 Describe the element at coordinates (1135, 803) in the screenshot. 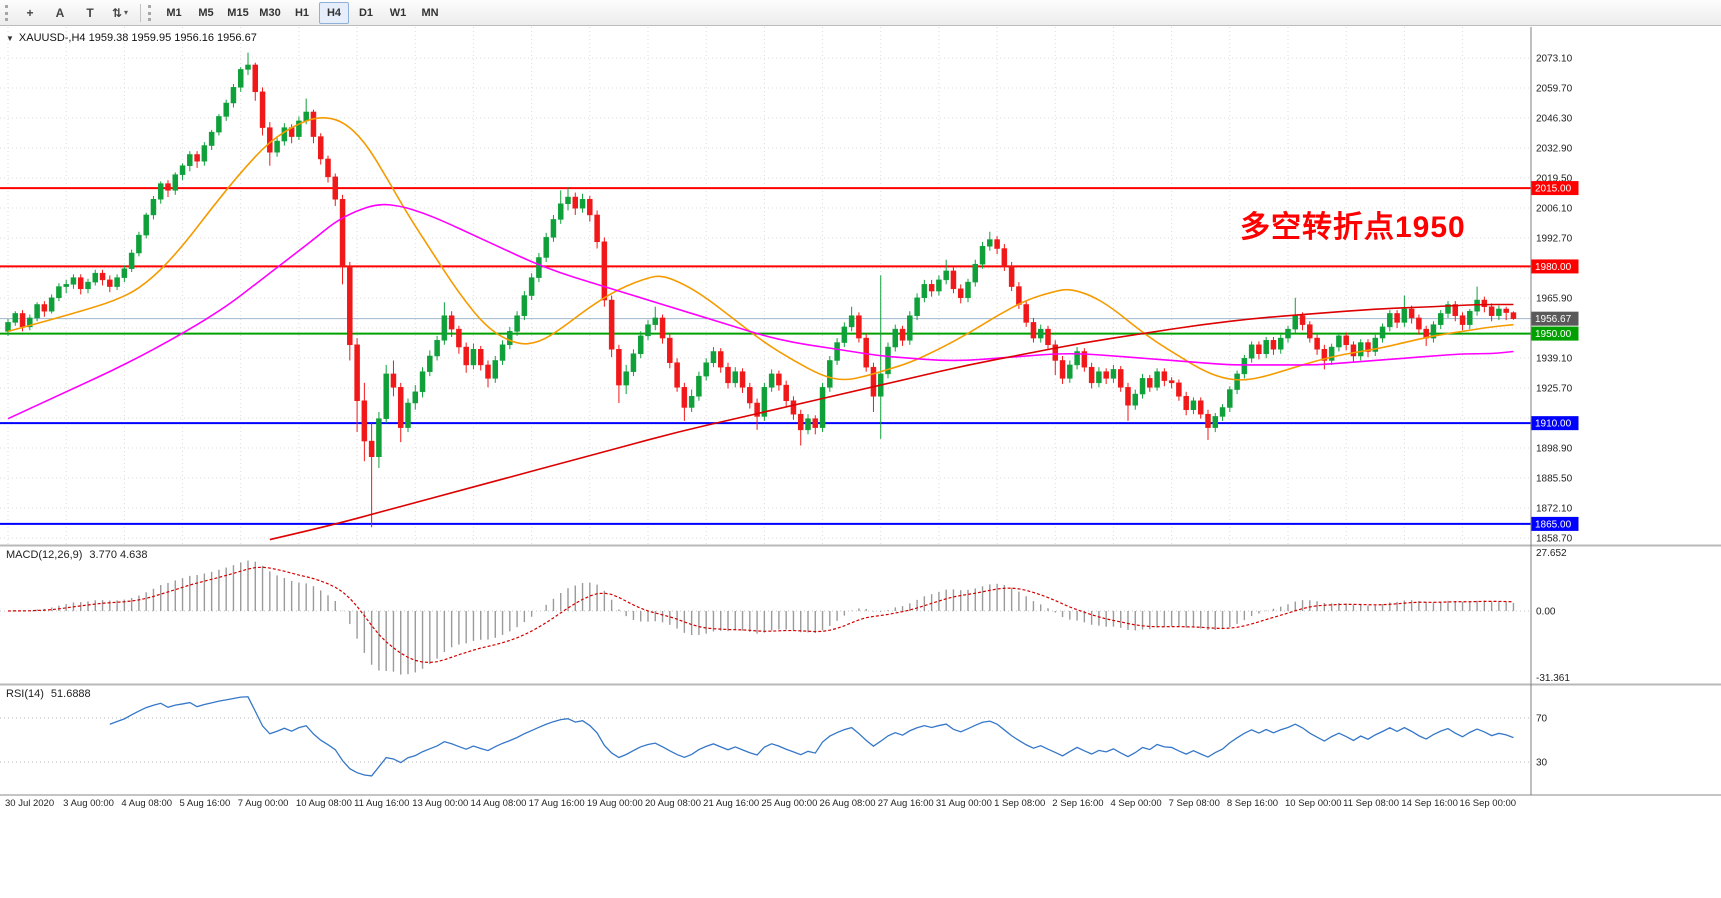

I see `date-label: 4 Sep 00:00` at that location.